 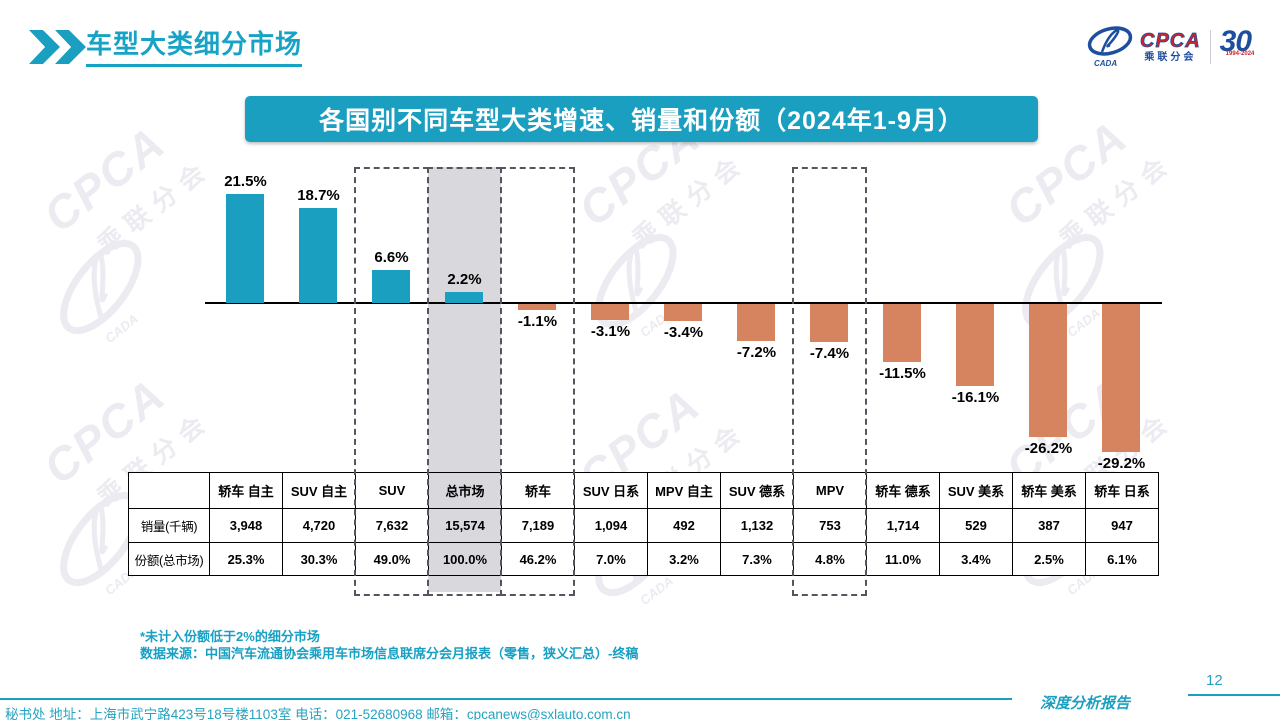 What do you see at coordinates (975, 397) in the screenshot?
I see `growth-bar-label: -16.1%` at bounding box center [975, 397].